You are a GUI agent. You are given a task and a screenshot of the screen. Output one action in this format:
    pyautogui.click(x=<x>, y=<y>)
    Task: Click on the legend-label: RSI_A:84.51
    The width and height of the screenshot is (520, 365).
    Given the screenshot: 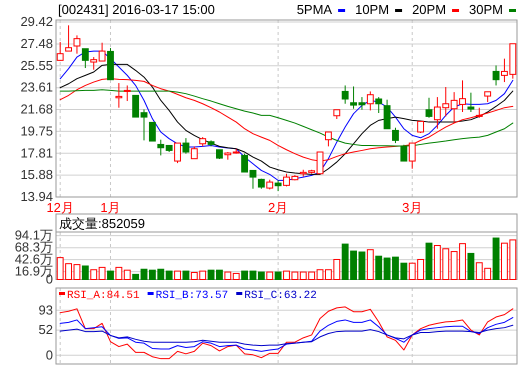 What is the action you would take?
    pyautogui.click(x=103, y=296)
    